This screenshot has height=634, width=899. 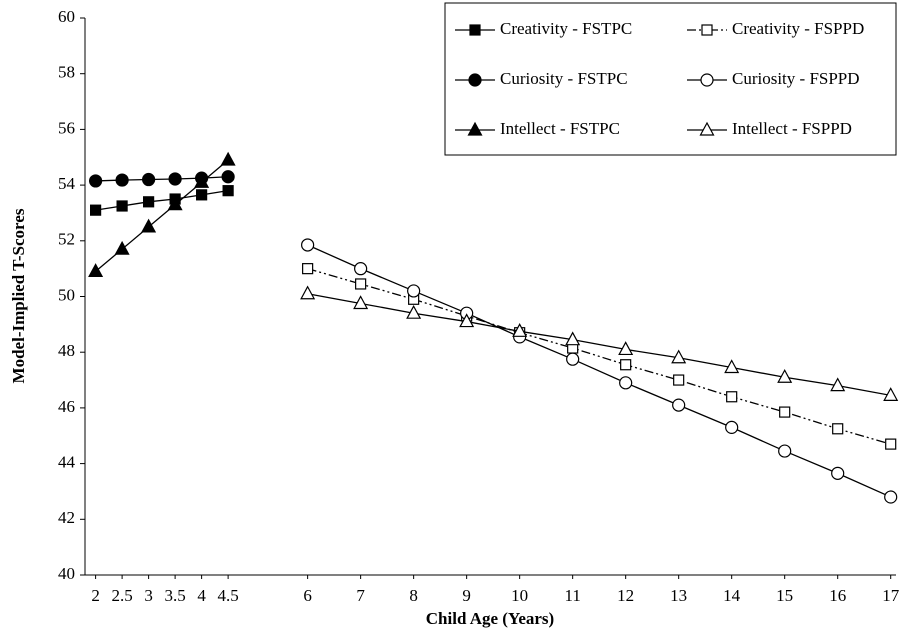 What do you see at coordinates (796, 78) in the screenshot?
I see `legend-label: Curiosity - FSPPD` at bounding box center [796, 78].